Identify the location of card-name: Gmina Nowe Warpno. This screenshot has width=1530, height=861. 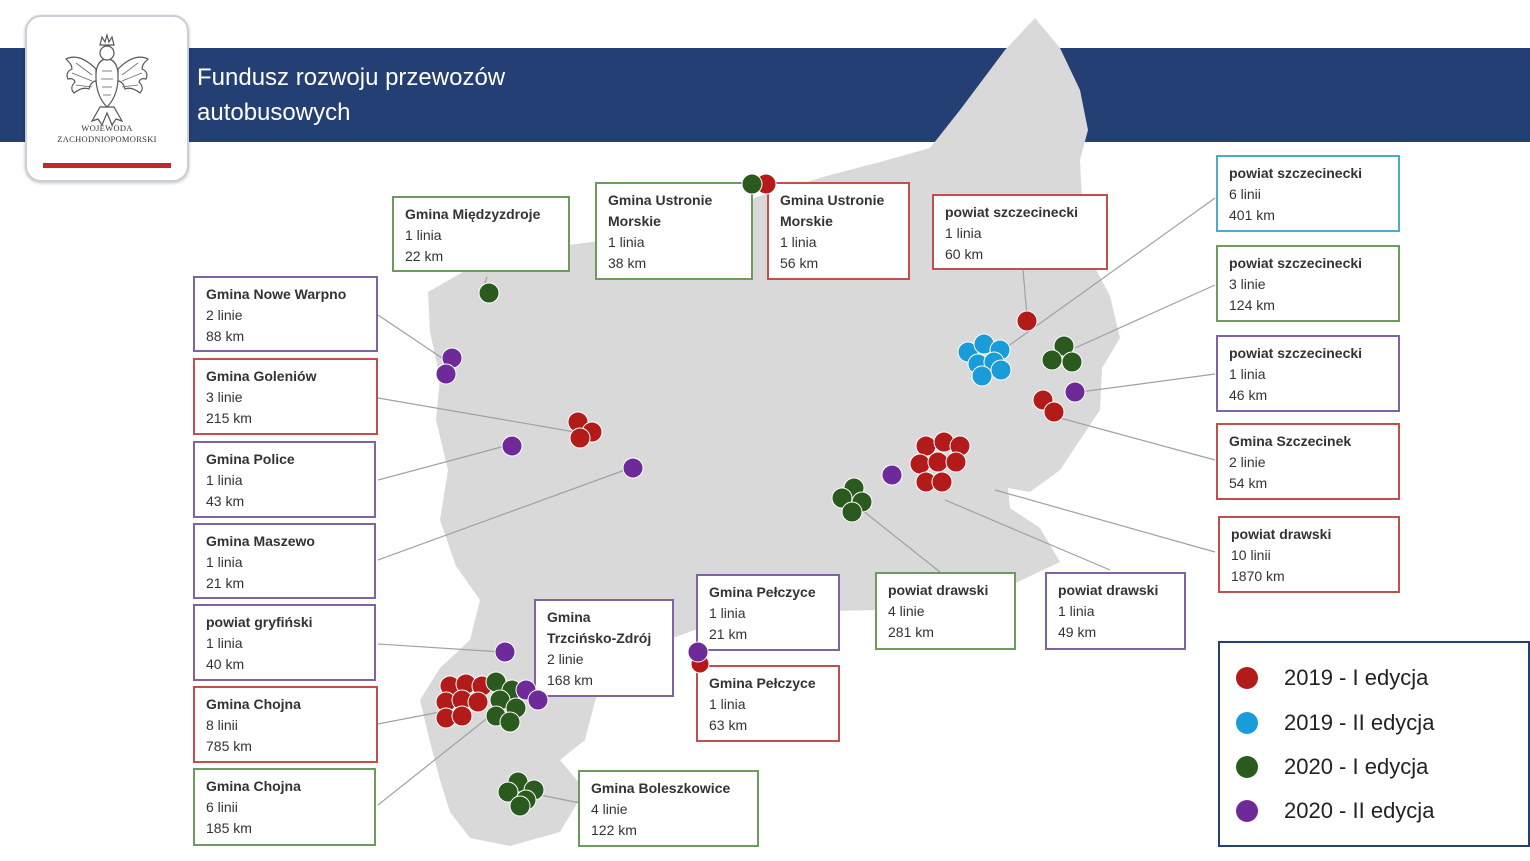
(276, 294).